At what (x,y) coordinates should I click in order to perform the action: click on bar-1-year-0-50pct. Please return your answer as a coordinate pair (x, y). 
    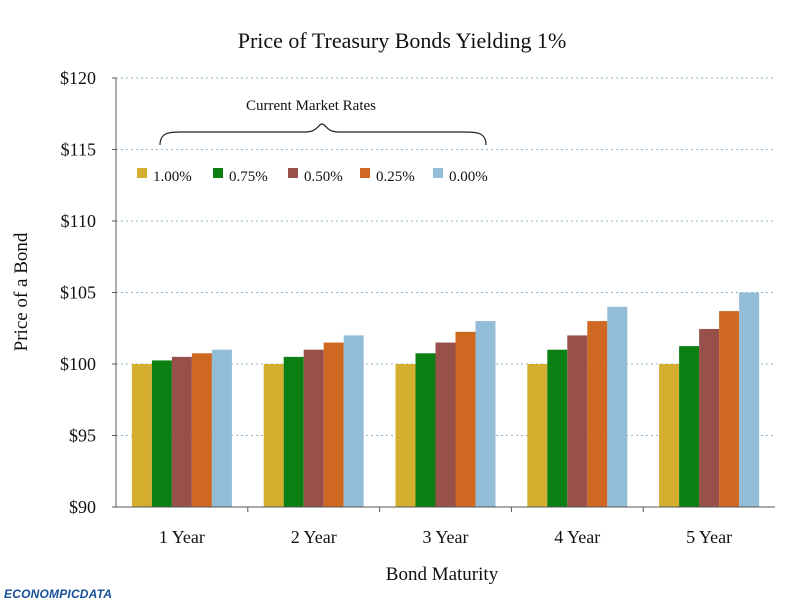
    Looking at the image, I should click on (181, 431).